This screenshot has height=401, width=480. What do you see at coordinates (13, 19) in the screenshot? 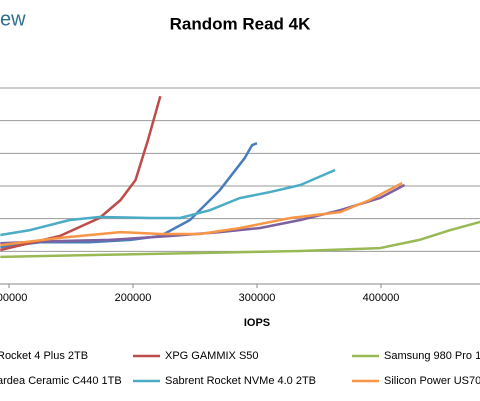
I see `logo-fragment: ew` at bounding box center [13, 19].